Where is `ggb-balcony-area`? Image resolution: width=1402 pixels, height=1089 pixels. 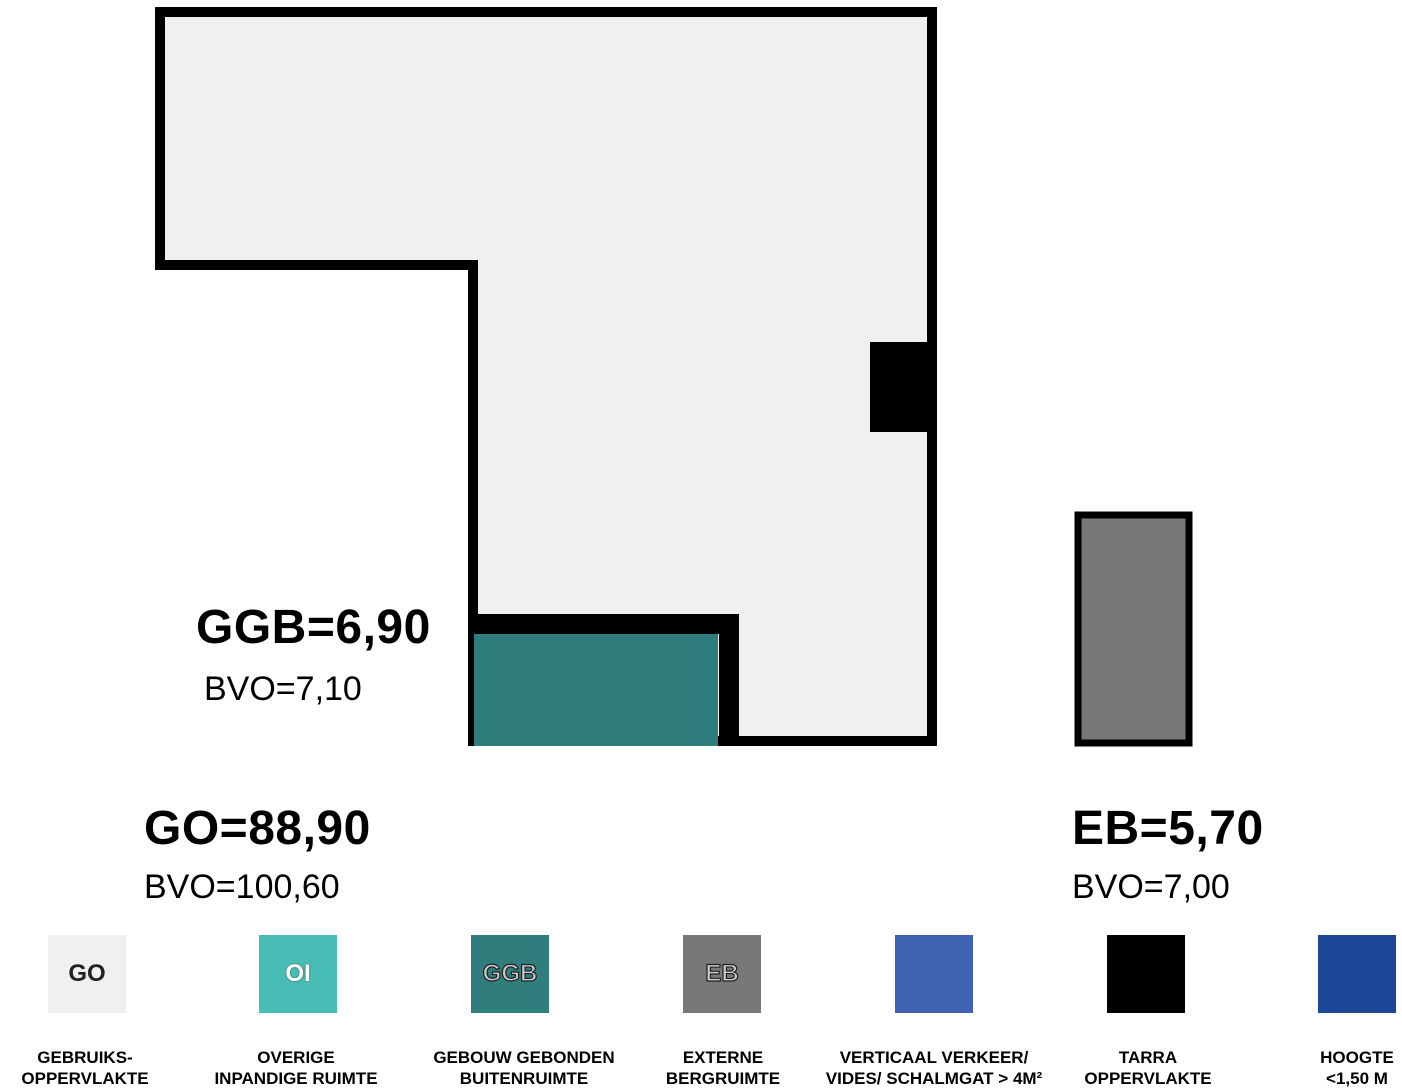 ggb-balcony-area is located at coordinates (596, 690).